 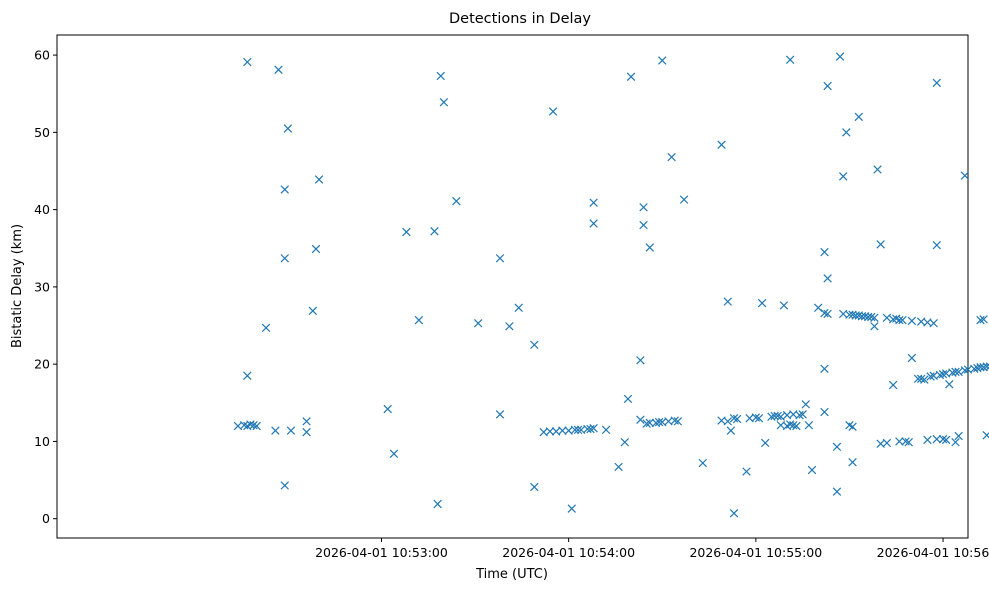 What do you see at coordinates (42, 55) in the screenshot?
I see `y-tick-label: 60` at bounding box center [42, 55].